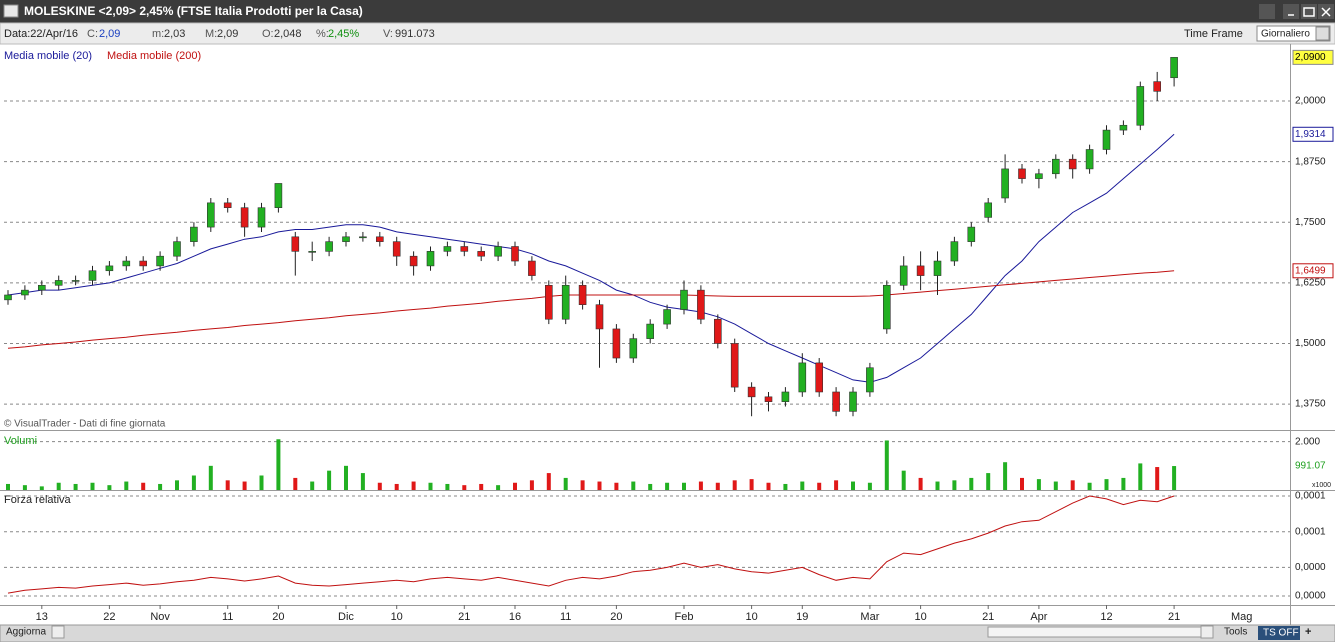  I want to click on tool-button, so click(1267, 11).